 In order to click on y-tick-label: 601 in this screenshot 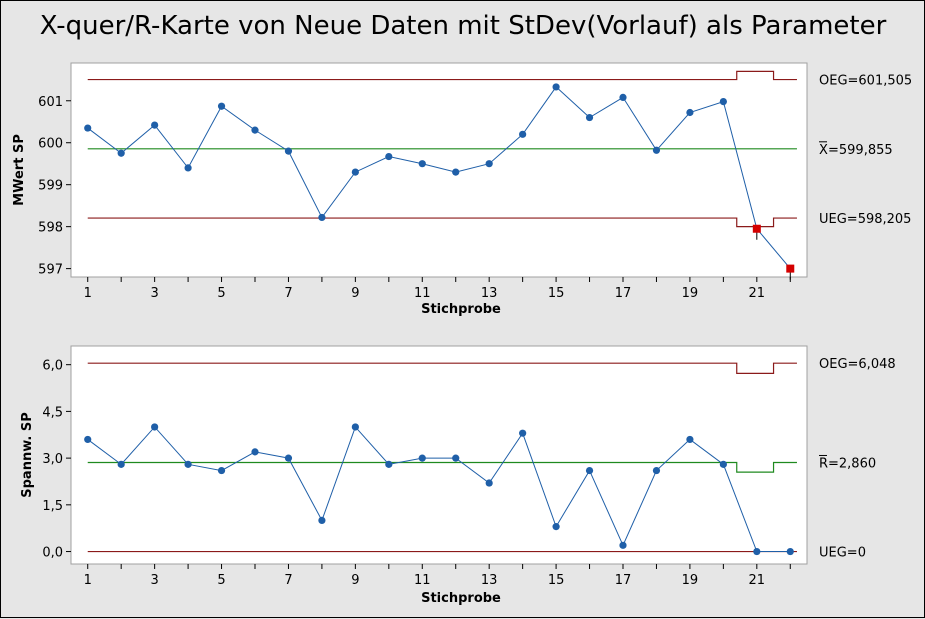, I will do `click(50, 102)`.